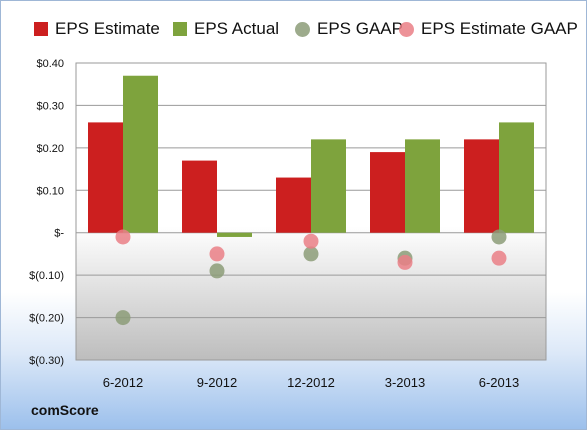  What do you see at coordinates (499, 382) in the screenshot?
I see `x-tick-label: 6-2013` at bounding box center [499, 382].